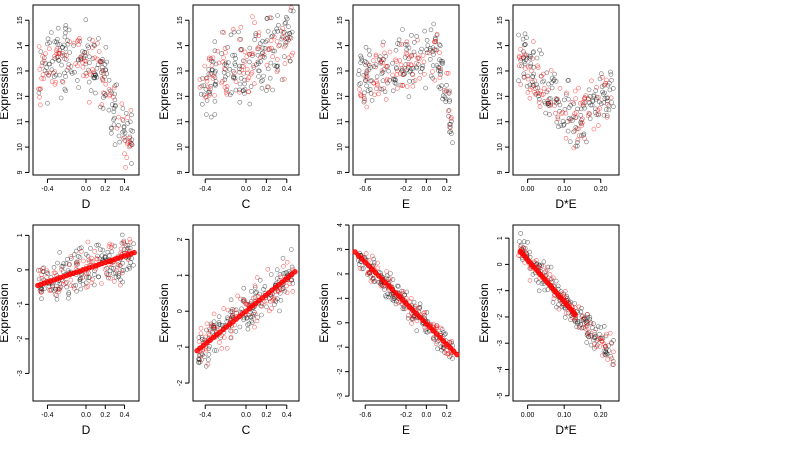 This screenshot has height=450, width=800. I want to click on y-axis-label: Expression, so click(164, 312).